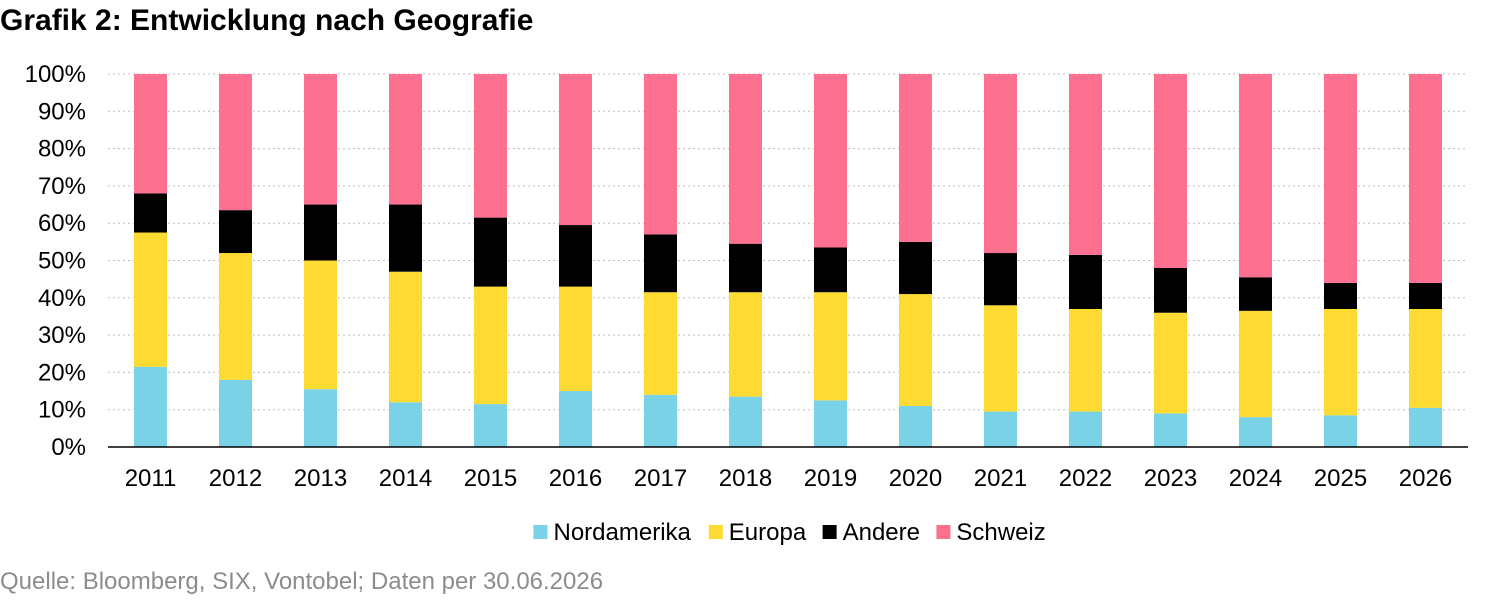 The image size is (1500, 601). What do you see at coordinates (745, 478) in the screenshot?
I see `x-tick-label: 2018` at bounding box center [745, 478].